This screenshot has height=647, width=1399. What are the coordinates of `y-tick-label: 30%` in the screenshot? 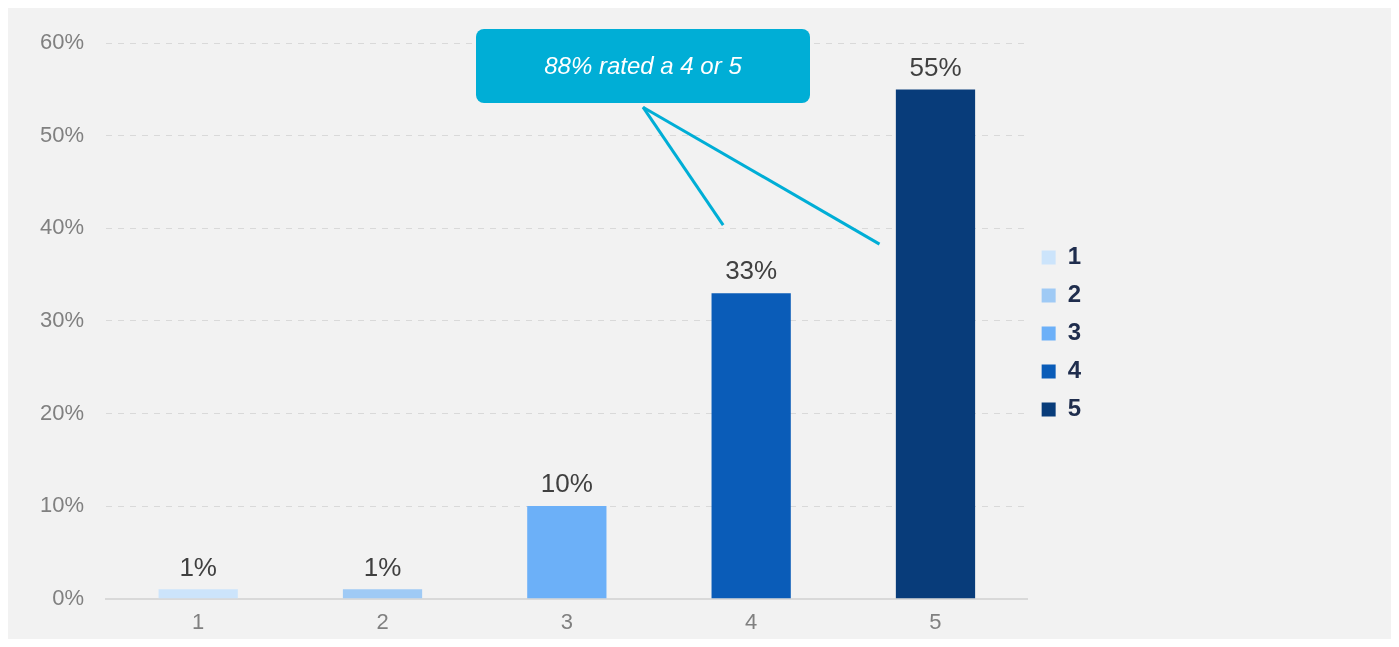 It's located at (62, 319).